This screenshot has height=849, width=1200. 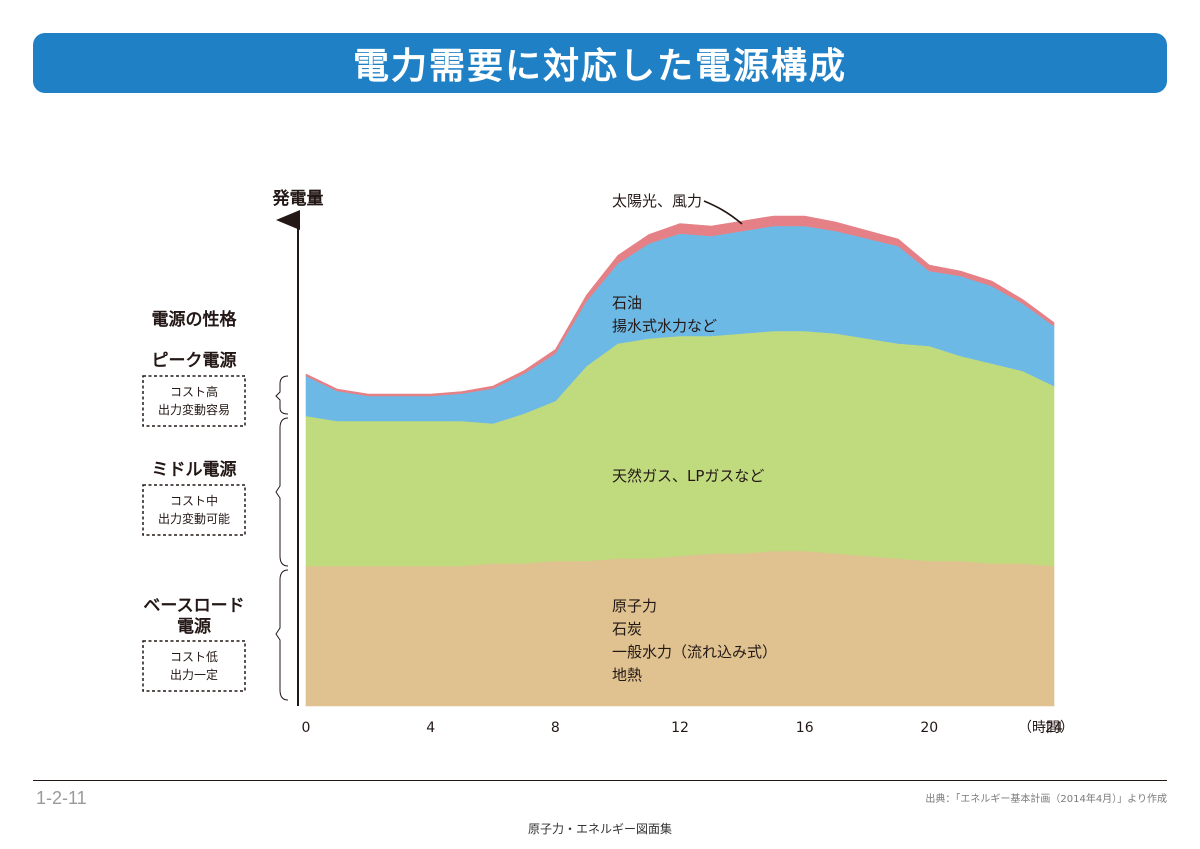 What do you see at coordinates (306, 728) in the screenshot?
I see `x-tick-label: 0` at bounding box center [306, 728].